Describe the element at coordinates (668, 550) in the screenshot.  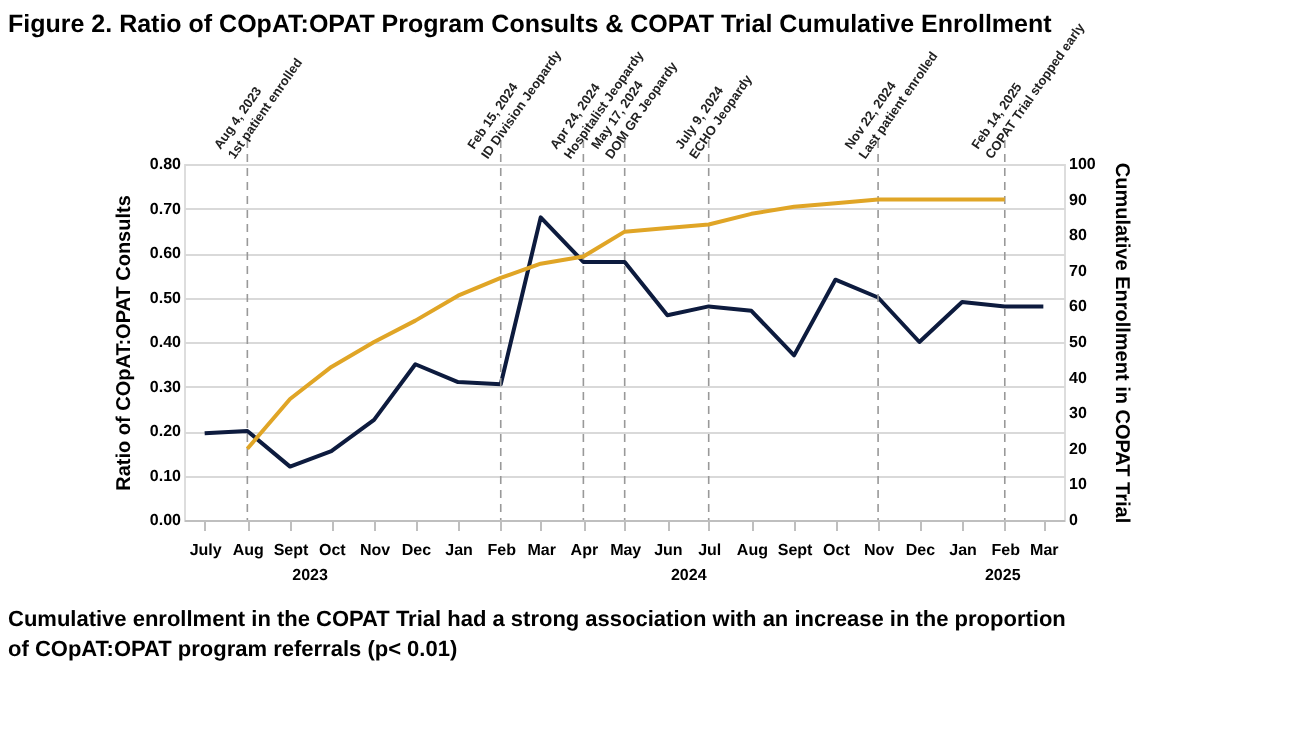
I see `x-tick-label: Jun` at that location.